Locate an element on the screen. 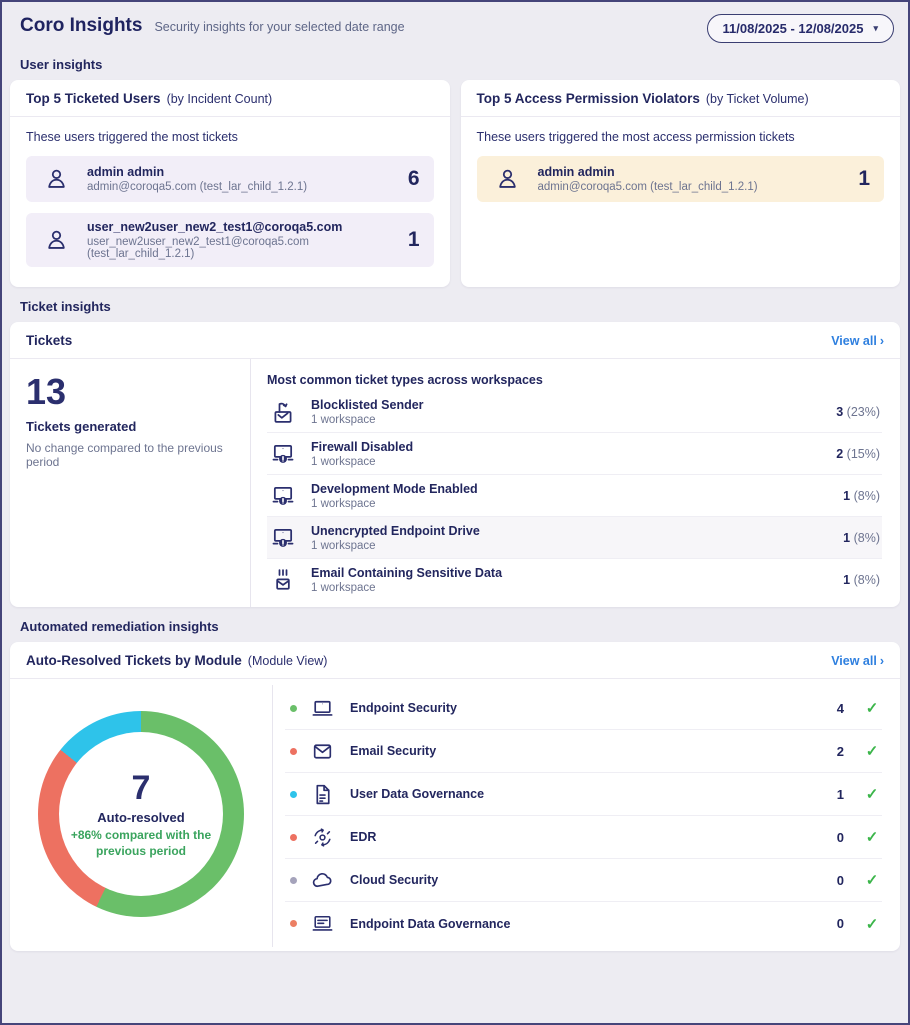 The width and height of the screenshot is (910, 1025). laptop-data-icon is located at coordinates (322, 923).